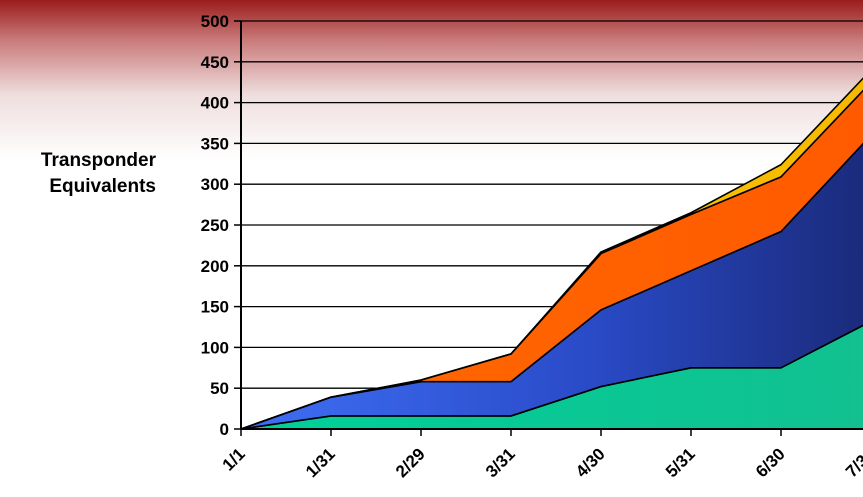 This screenshot has width=863, height=497. I want to click on x-tick-label-7: 6/30, so click(770, 462).